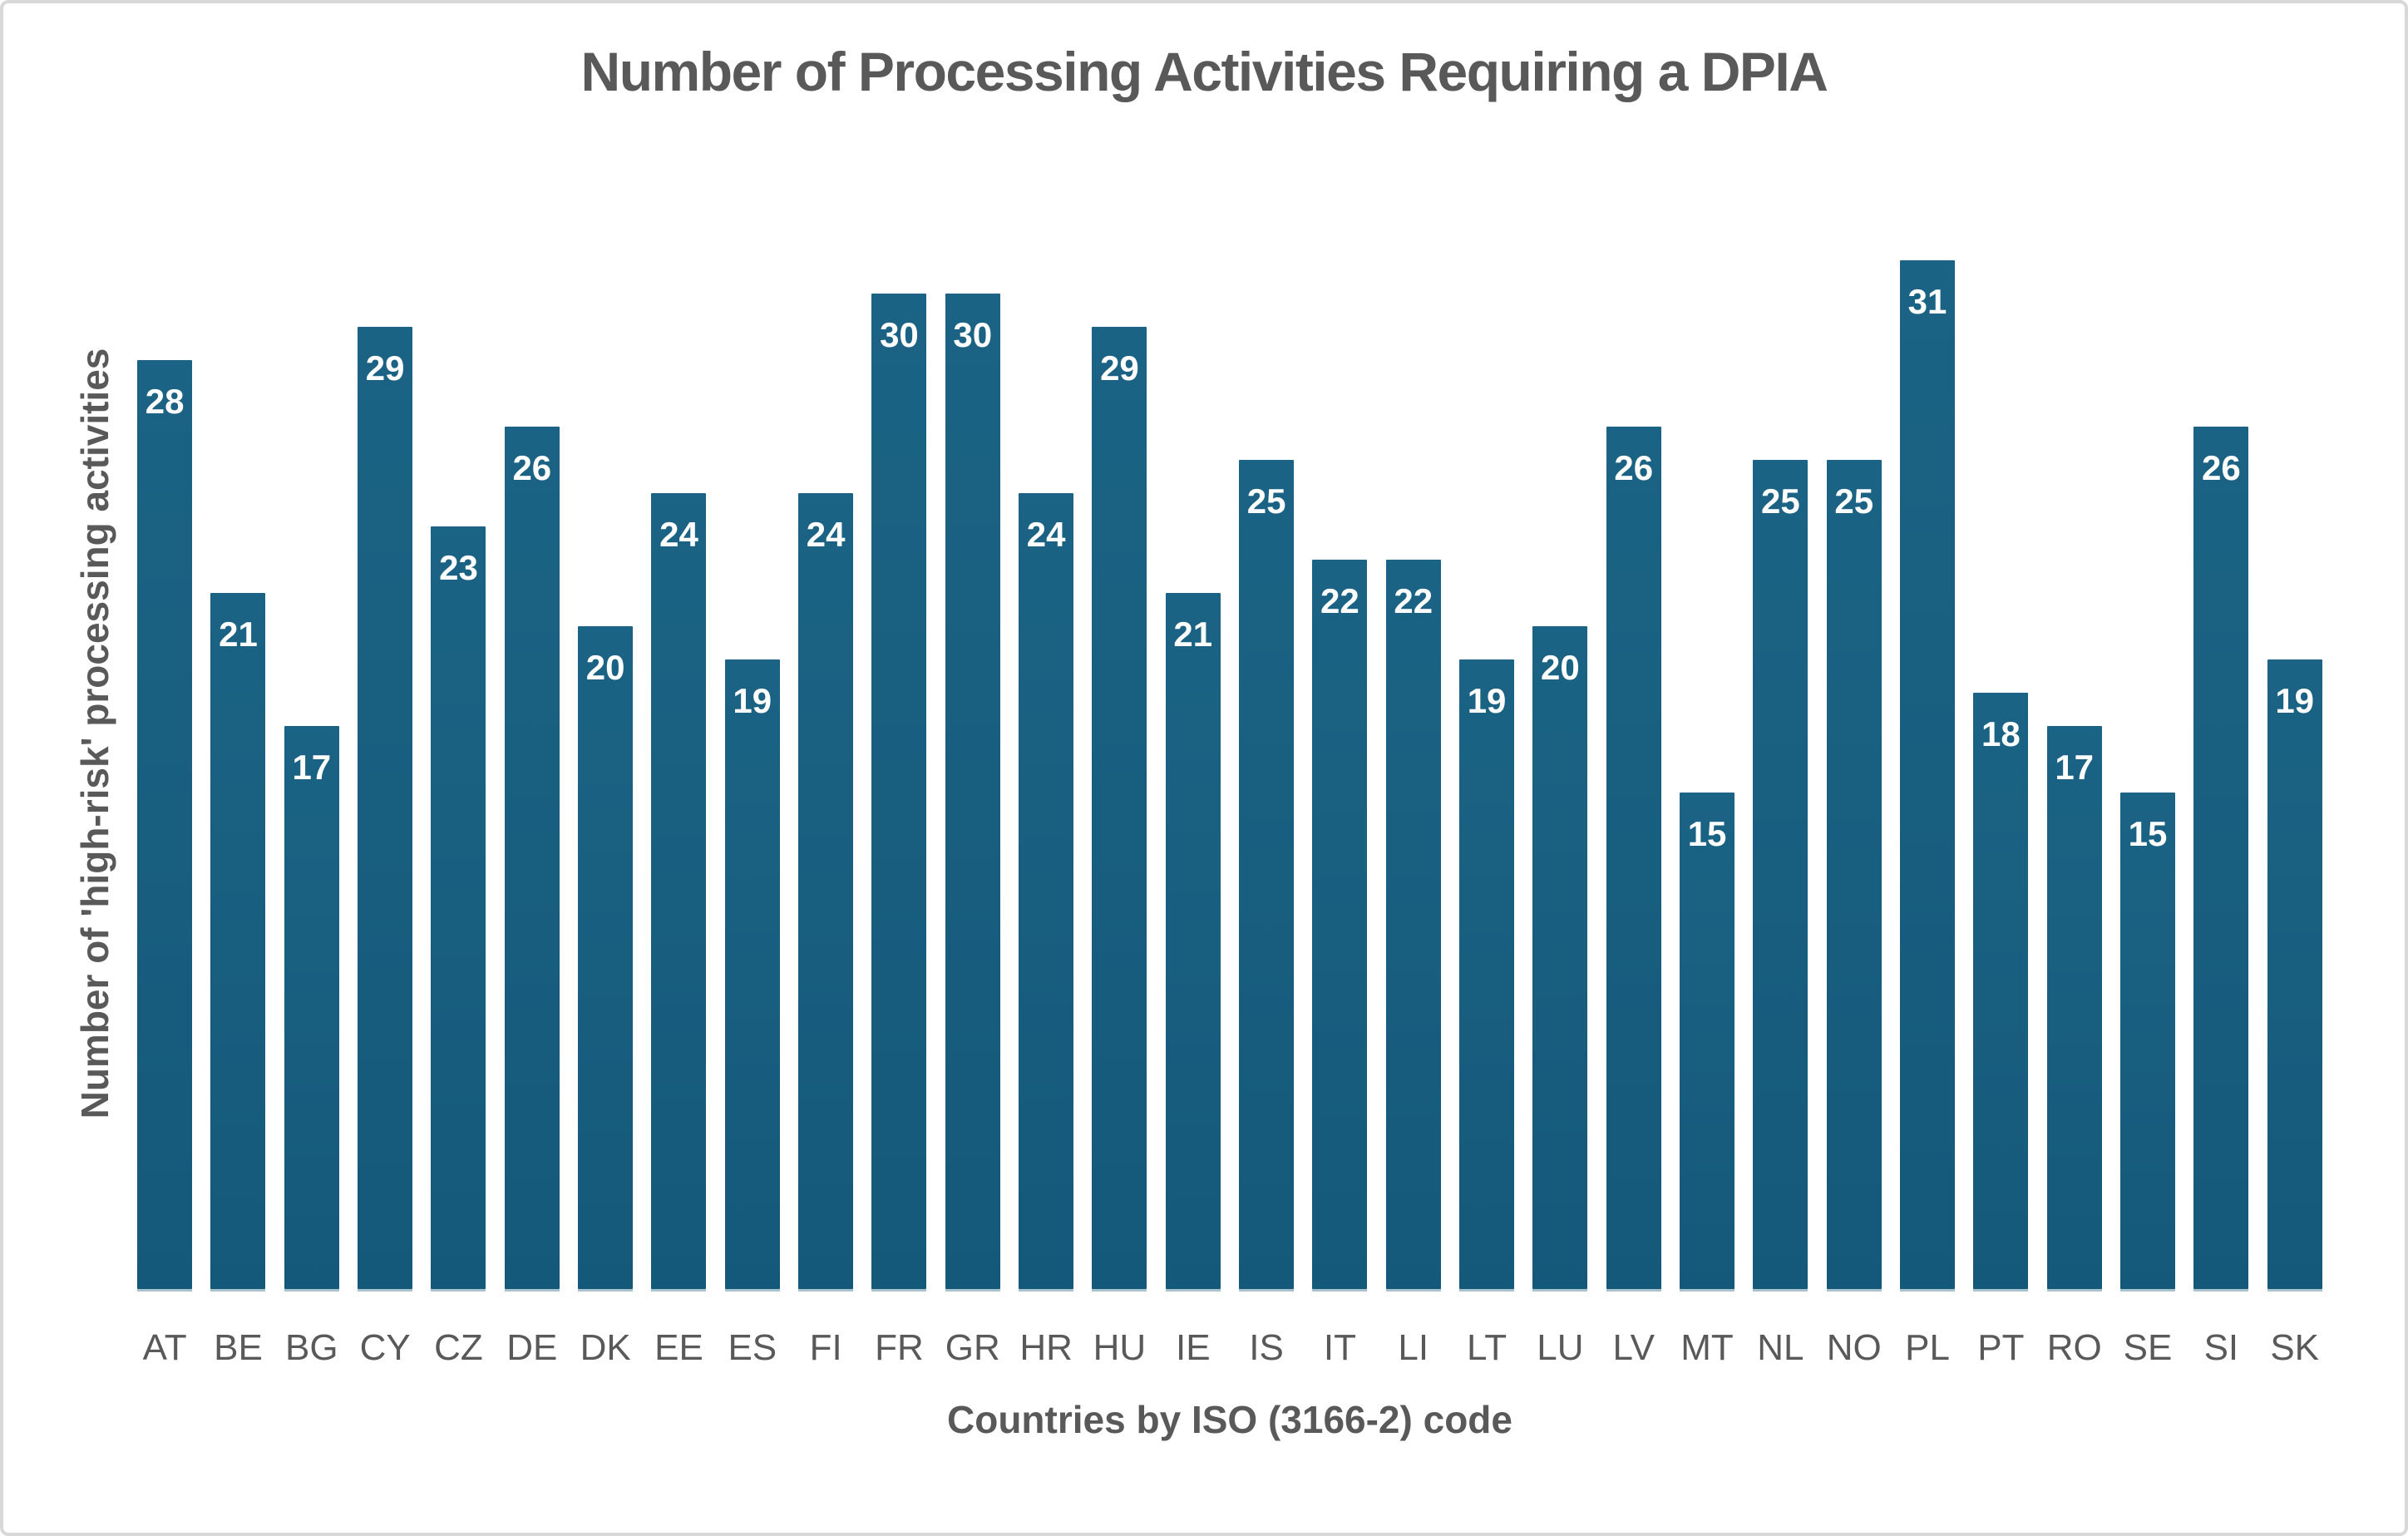 This screenshot has height=1536, width=2408. Describe the element at coordinates (2295, 975) in the screenshot. I see `bar-sk: 19` at that location.